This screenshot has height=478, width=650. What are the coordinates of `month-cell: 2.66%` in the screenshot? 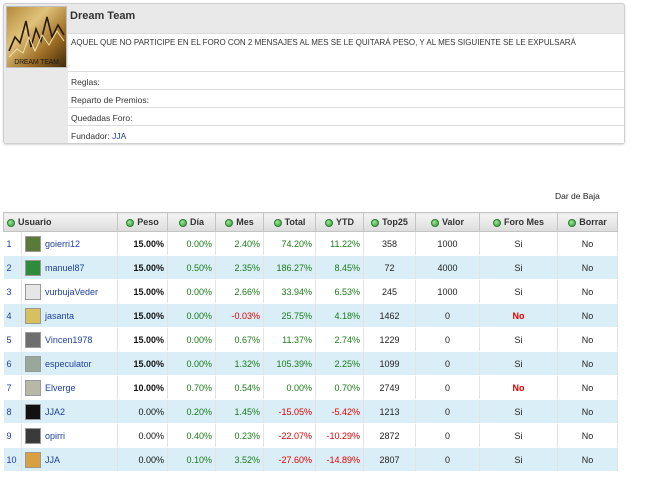 It's located at (239, 291).